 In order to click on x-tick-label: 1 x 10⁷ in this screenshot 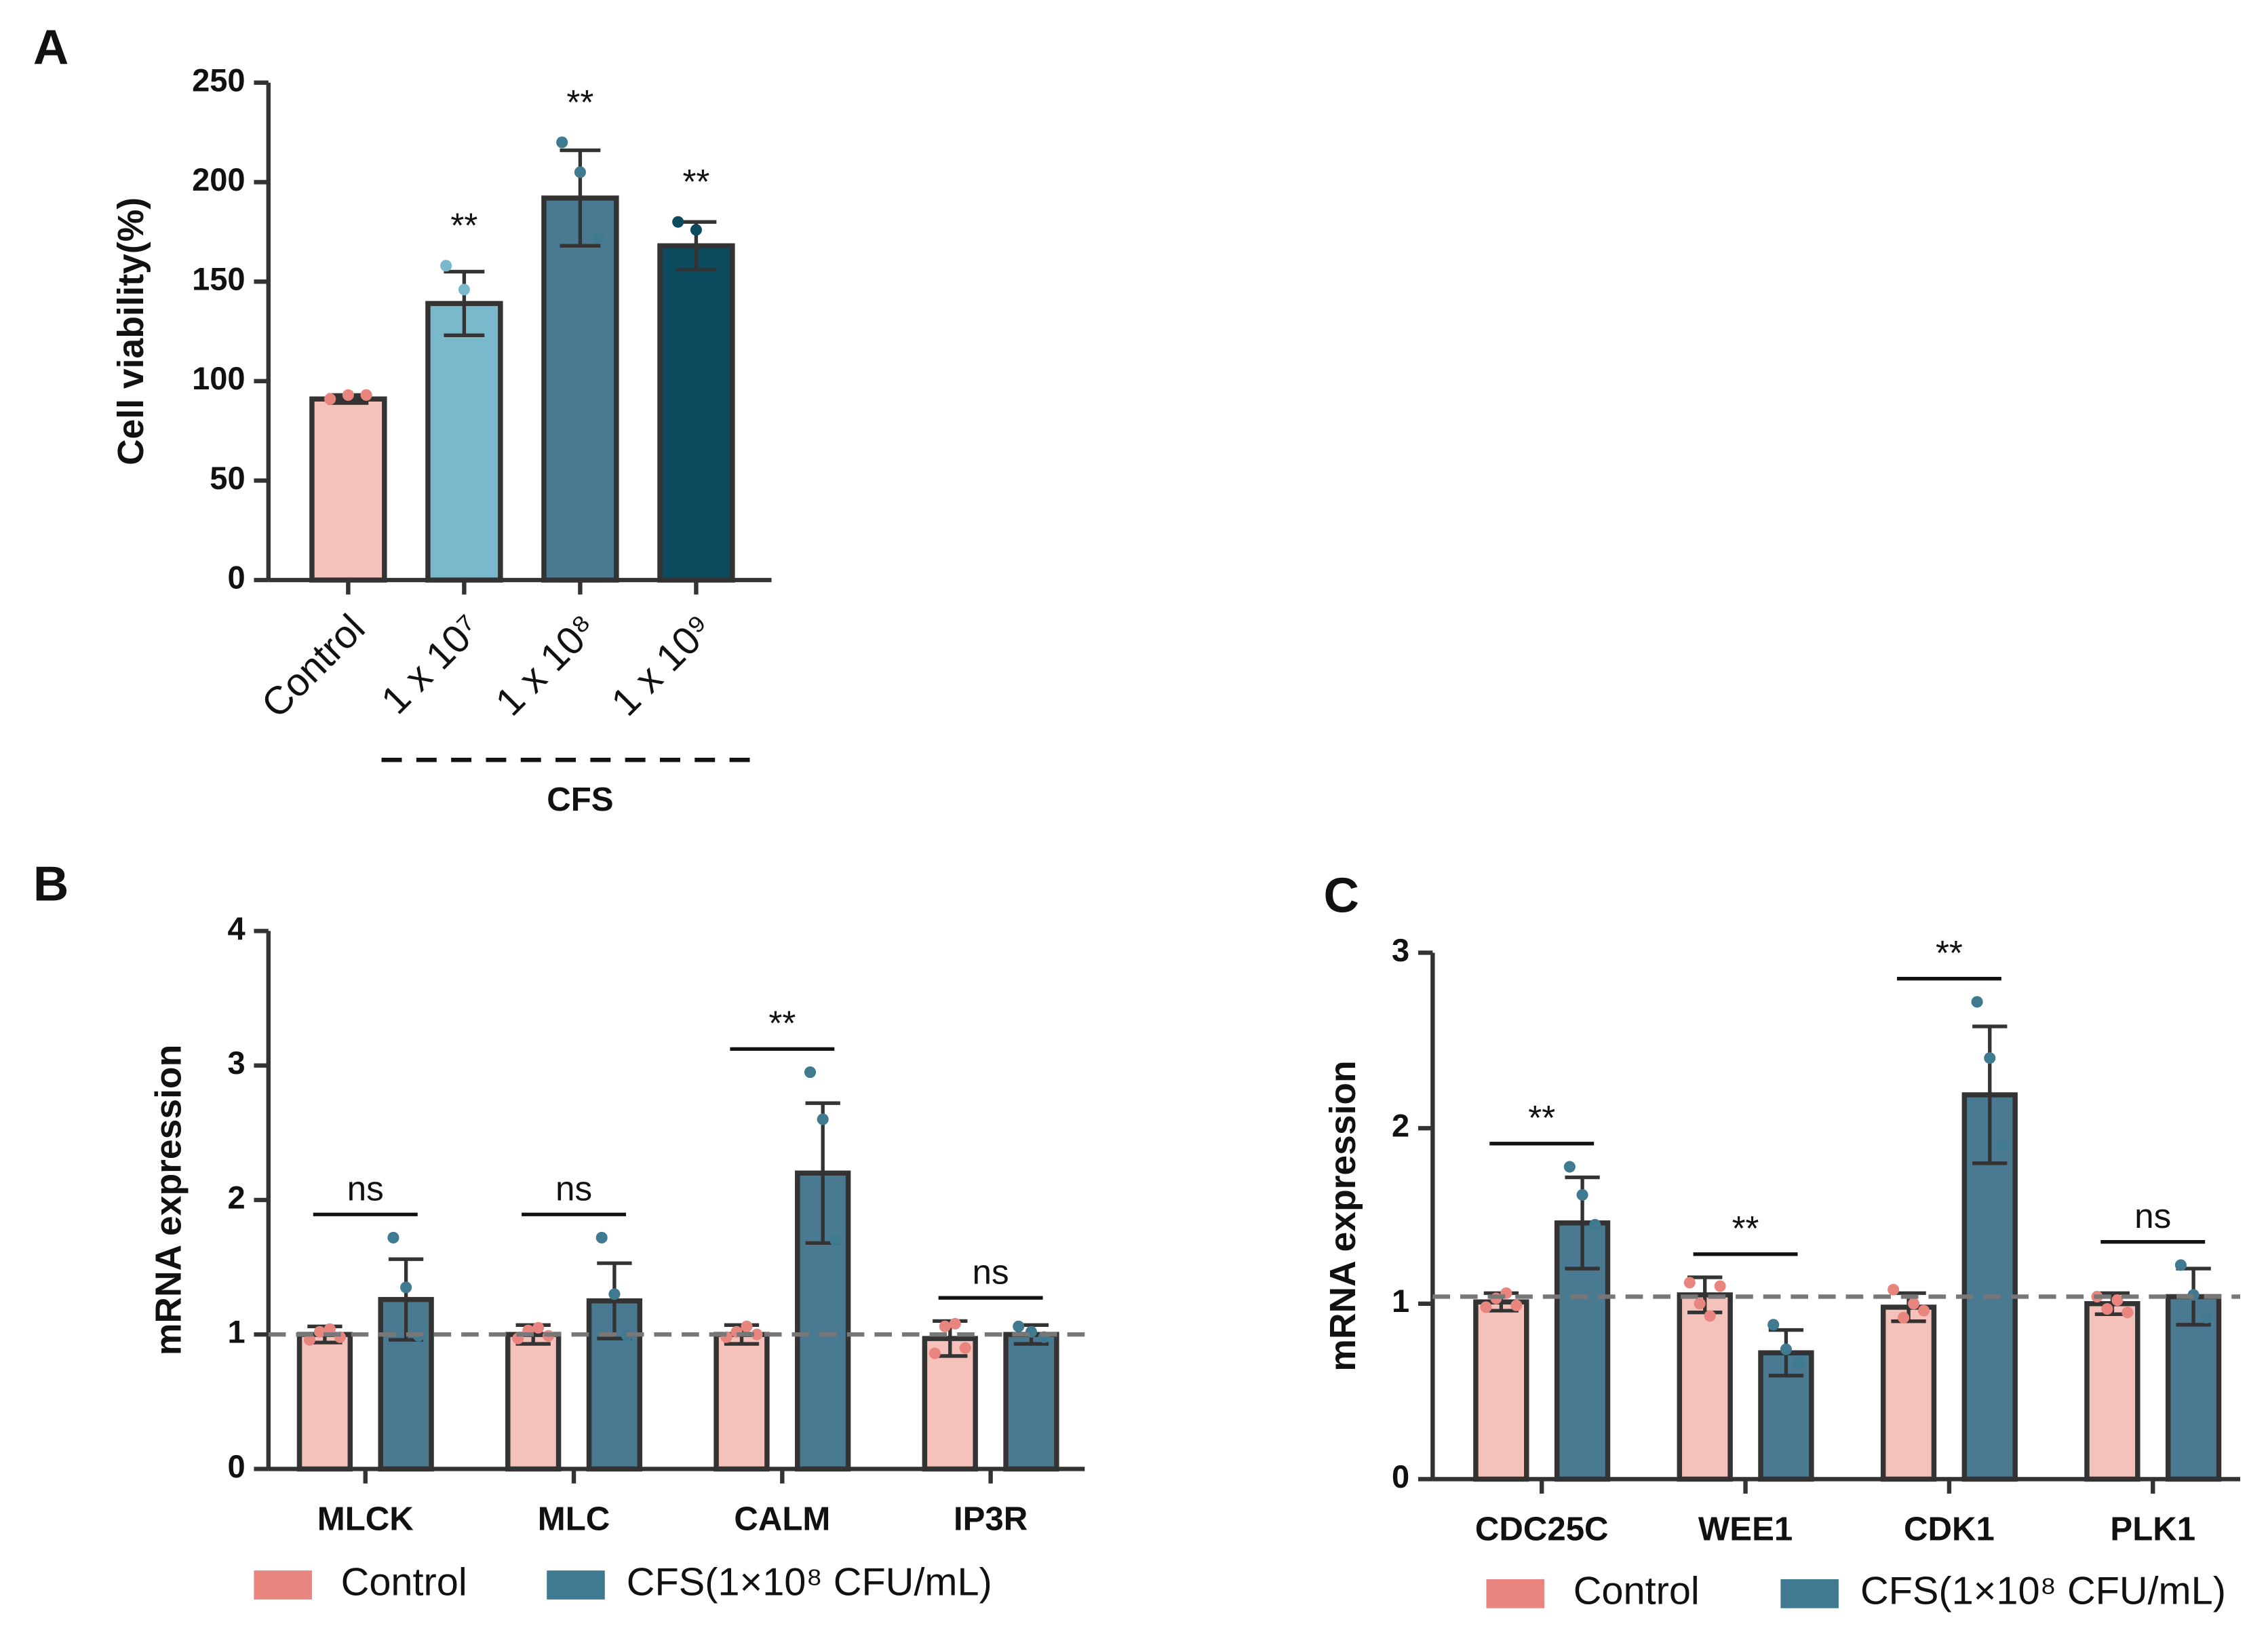, I will do `click(431, 664)`.